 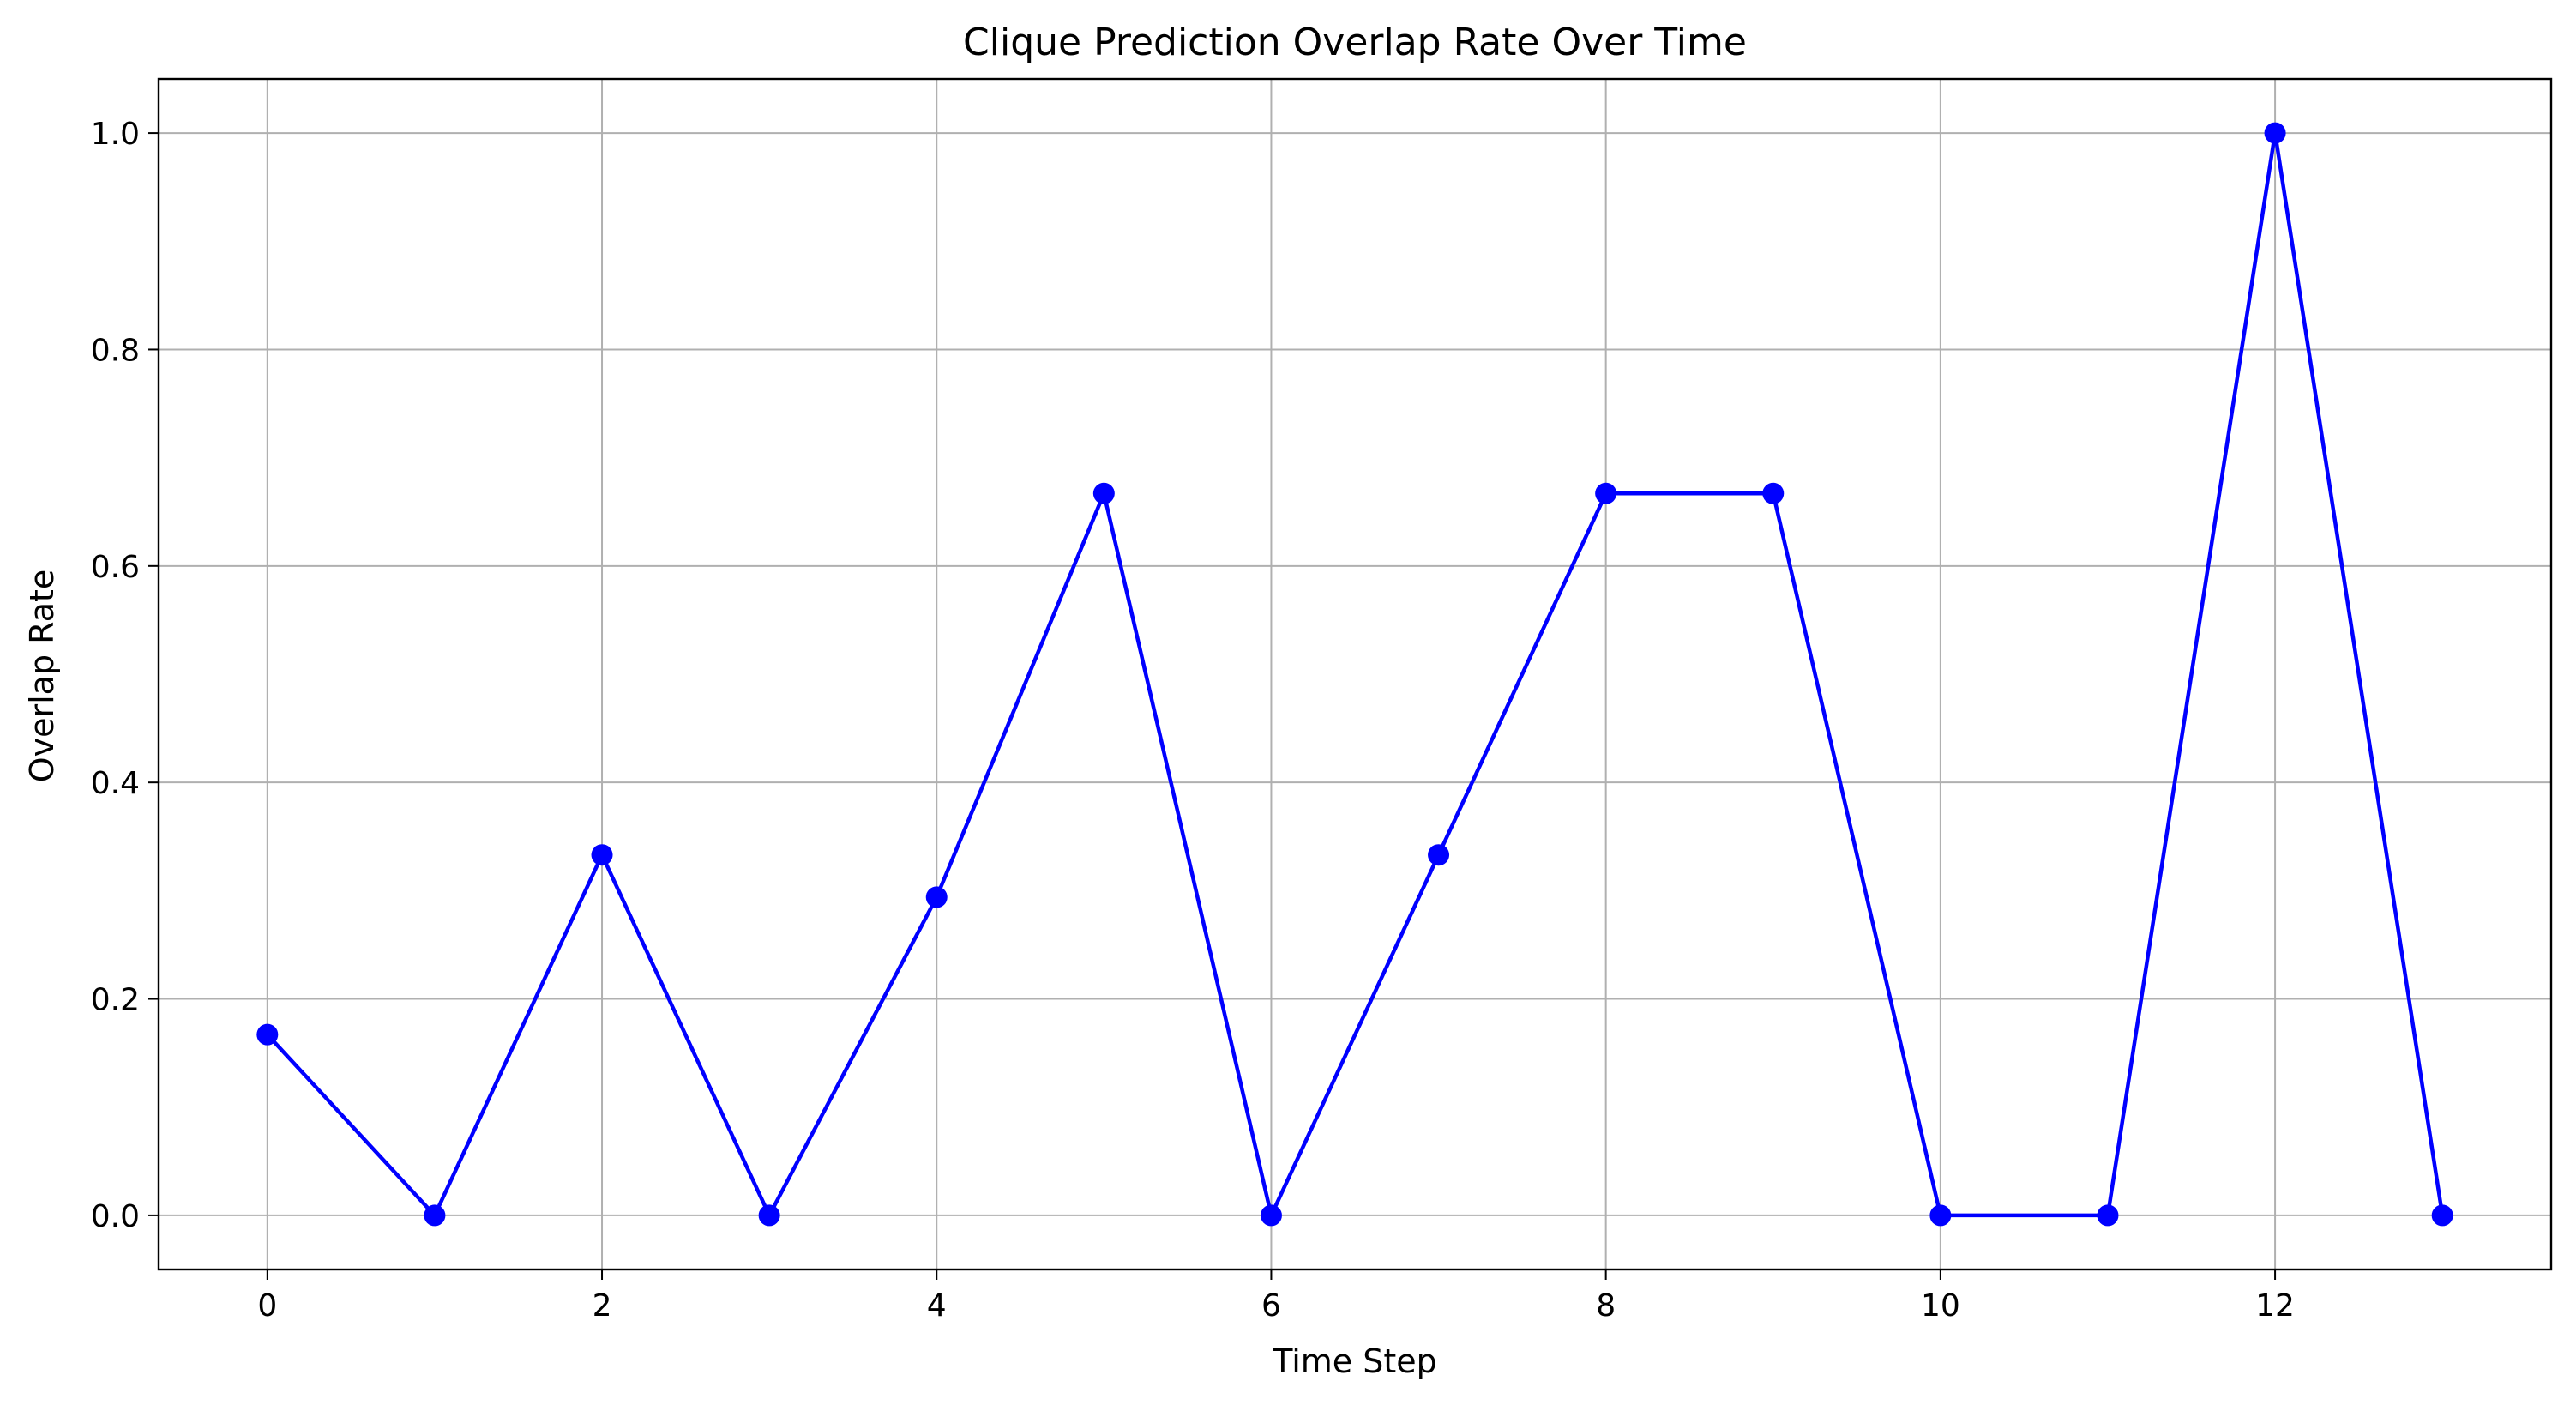 What do you see at coordinates (115, 567) in the screenshot?
I see `y-tick-label: 0.6` at bounding box center [115, 567].